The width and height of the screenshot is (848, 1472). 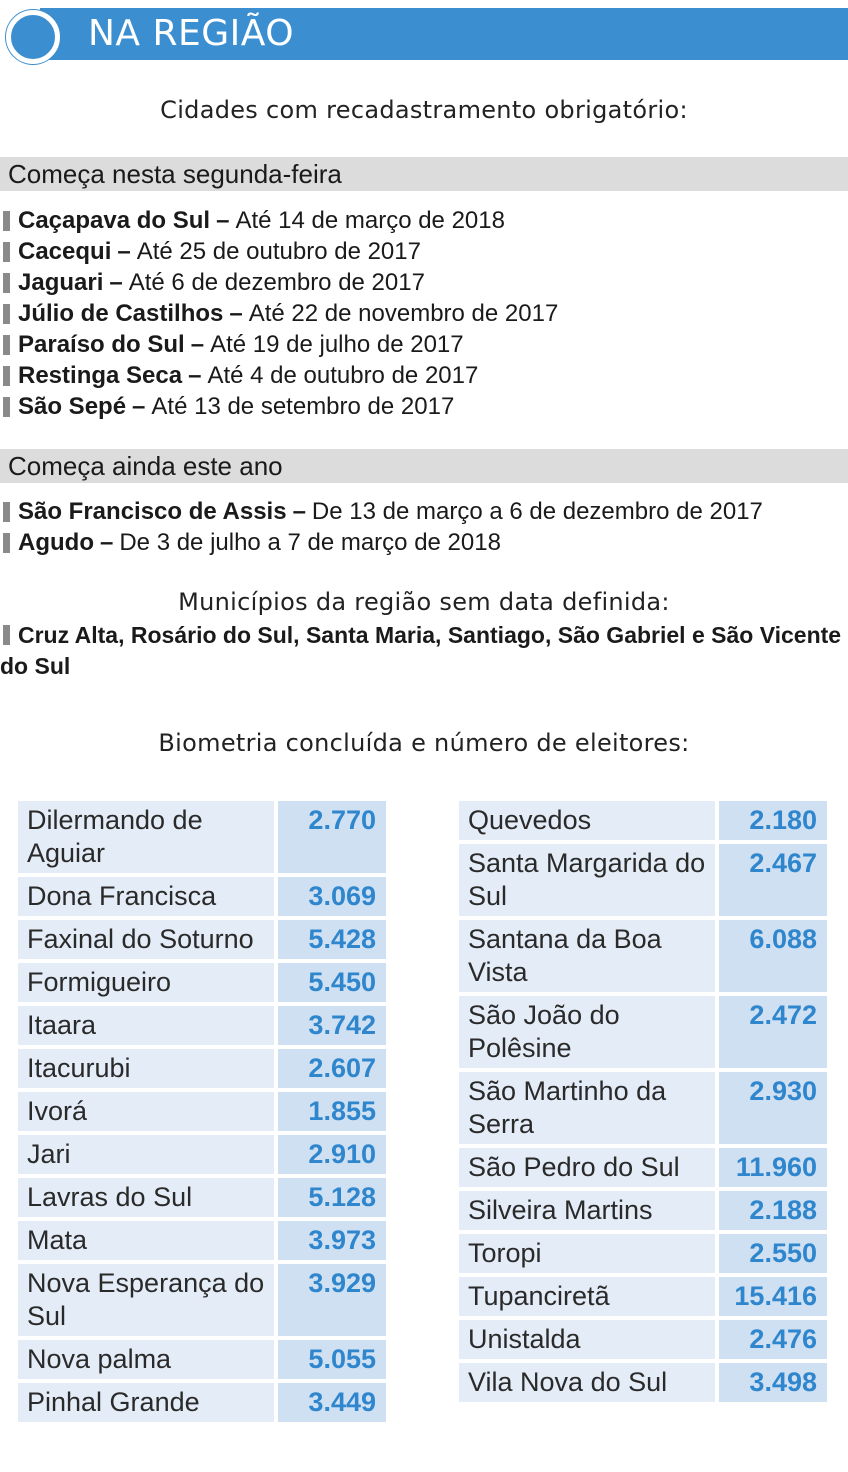 What do you see at coordinates (773, 1296) in the screenshot?
I see `voter-count: 15.416` at bounding box center [773, 1296].